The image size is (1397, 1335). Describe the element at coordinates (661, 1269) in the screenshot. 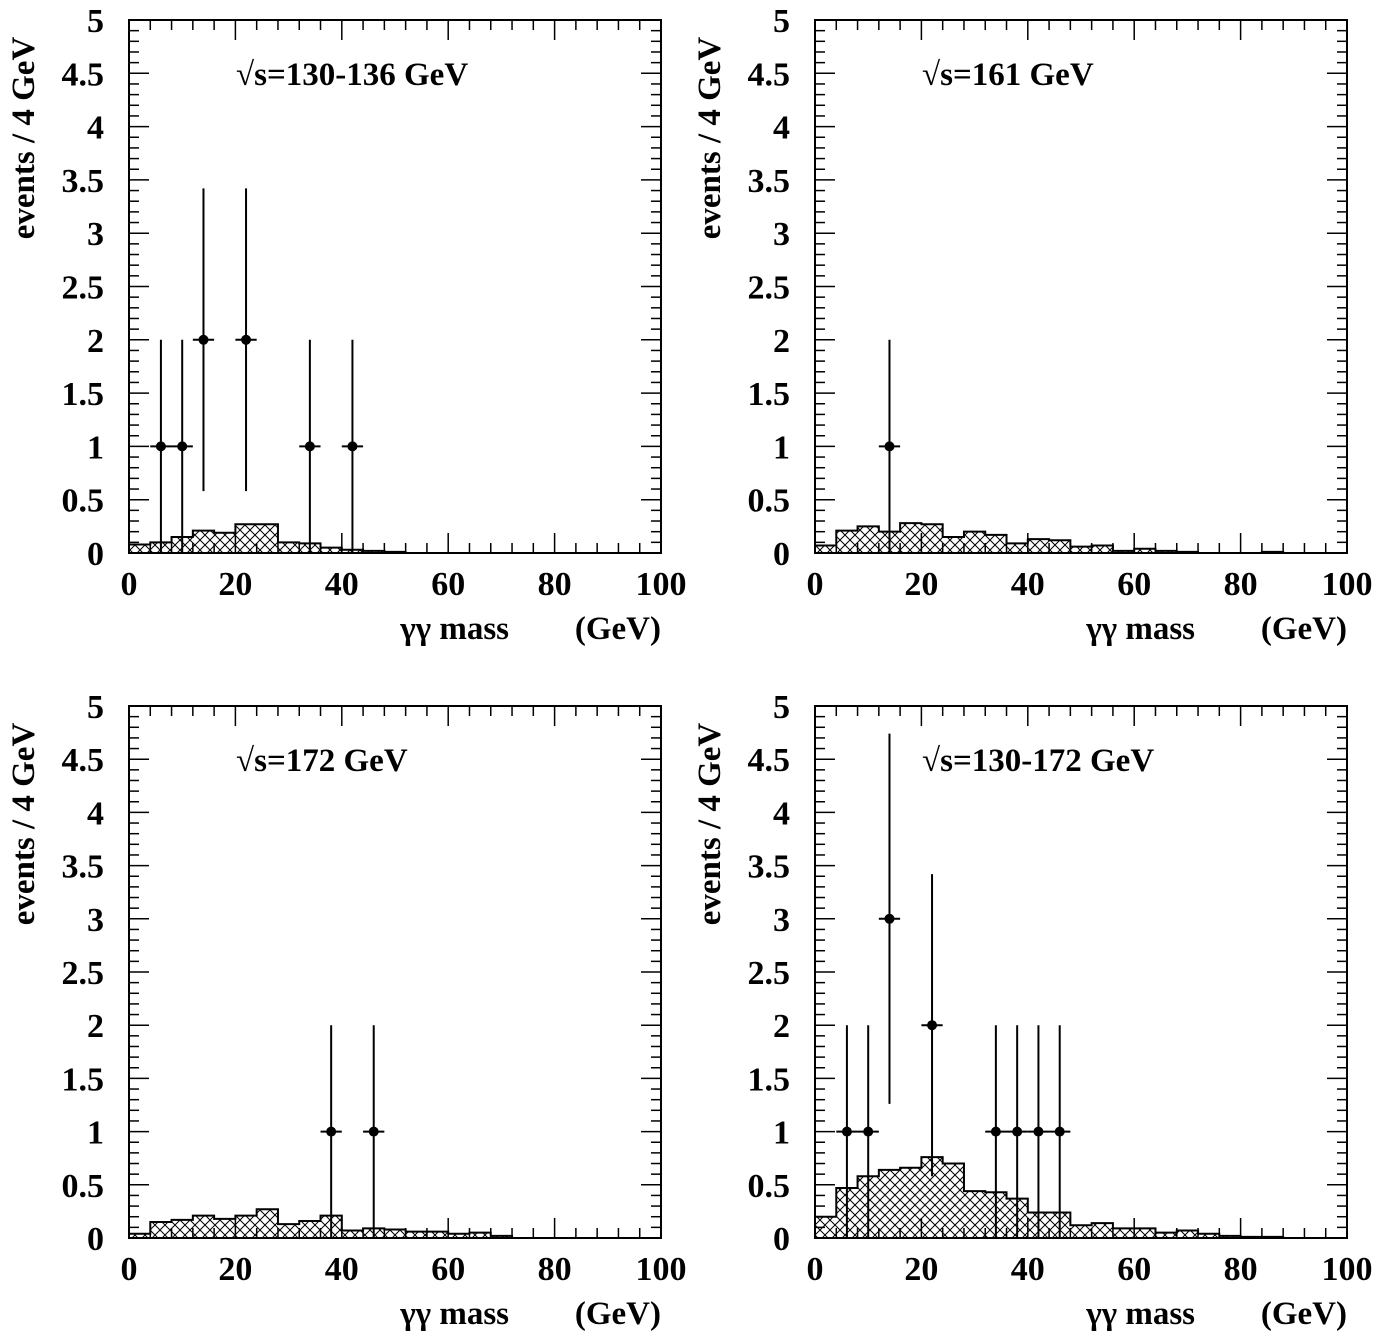

I see `x-tick-label: 100` at that location.